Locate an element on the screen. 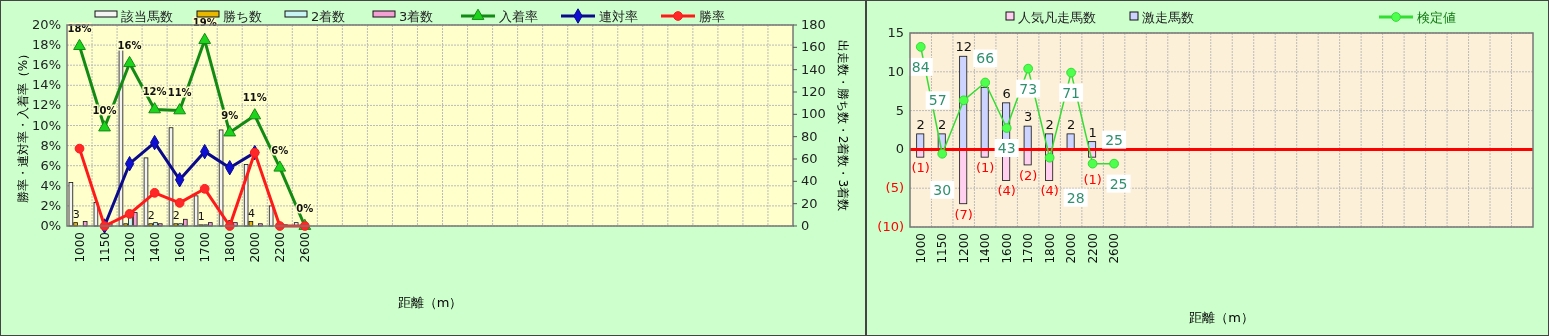 This screenshot has height=336, width=1549. data-label: 66 is located at coordinates (985, 58).